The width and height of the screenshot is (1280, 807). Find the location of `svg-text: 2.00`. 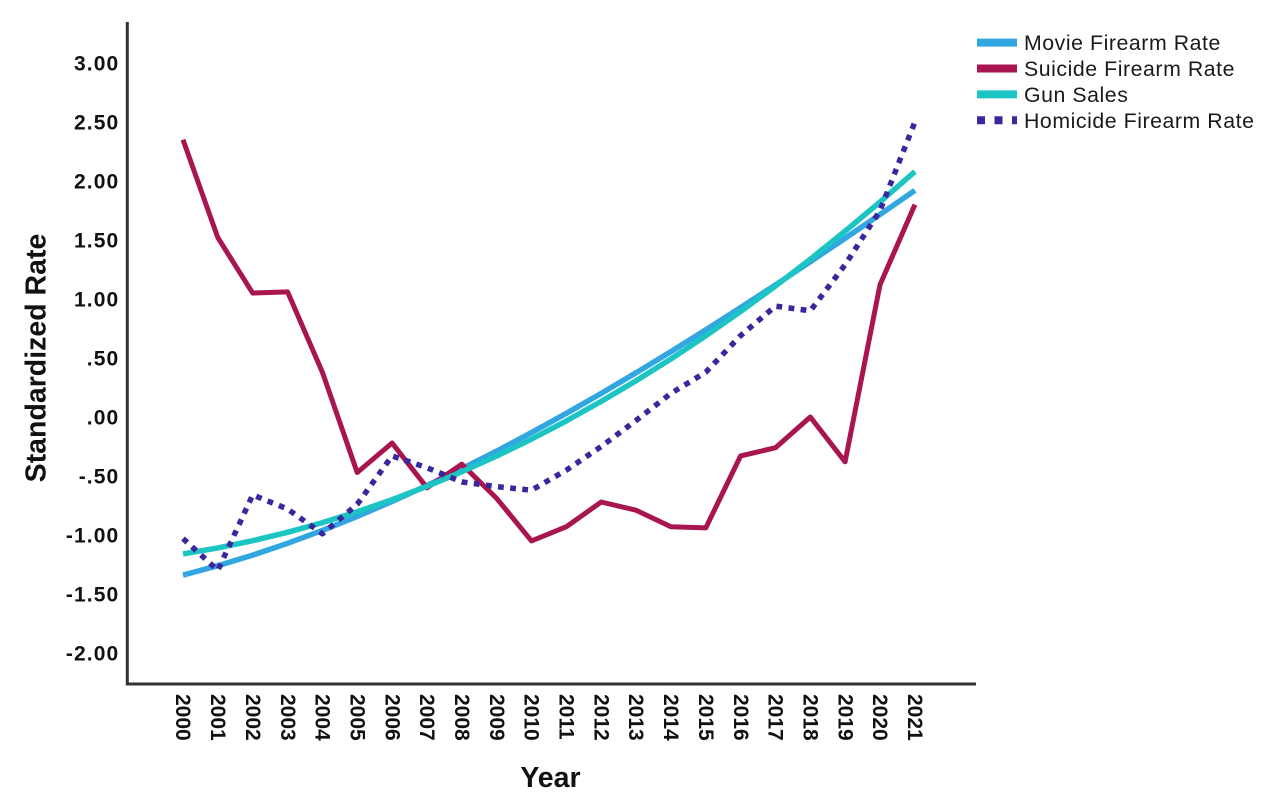

svg-text: 2.00 is located at coordinates (96, 181).